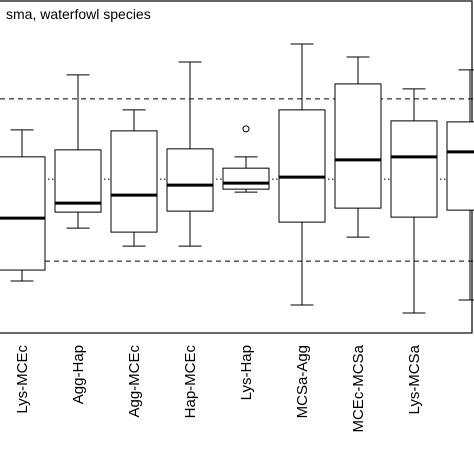  Describe the element at coordinates (358, 388) in the screenshot. I see `x-tick-label: MCEc-MCSa` at that location.